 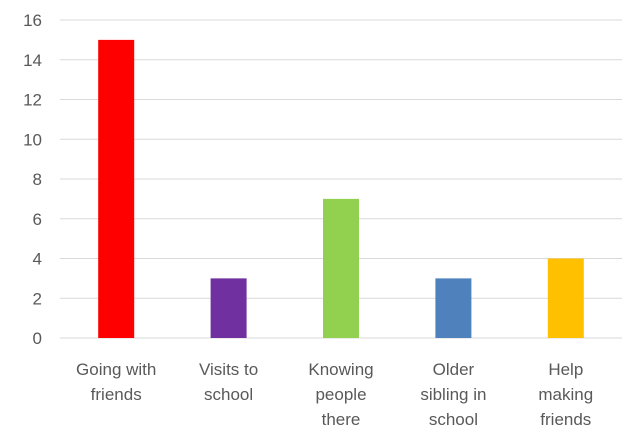 I want to click on y-tick-label: 12, so click(x=32, y=100).